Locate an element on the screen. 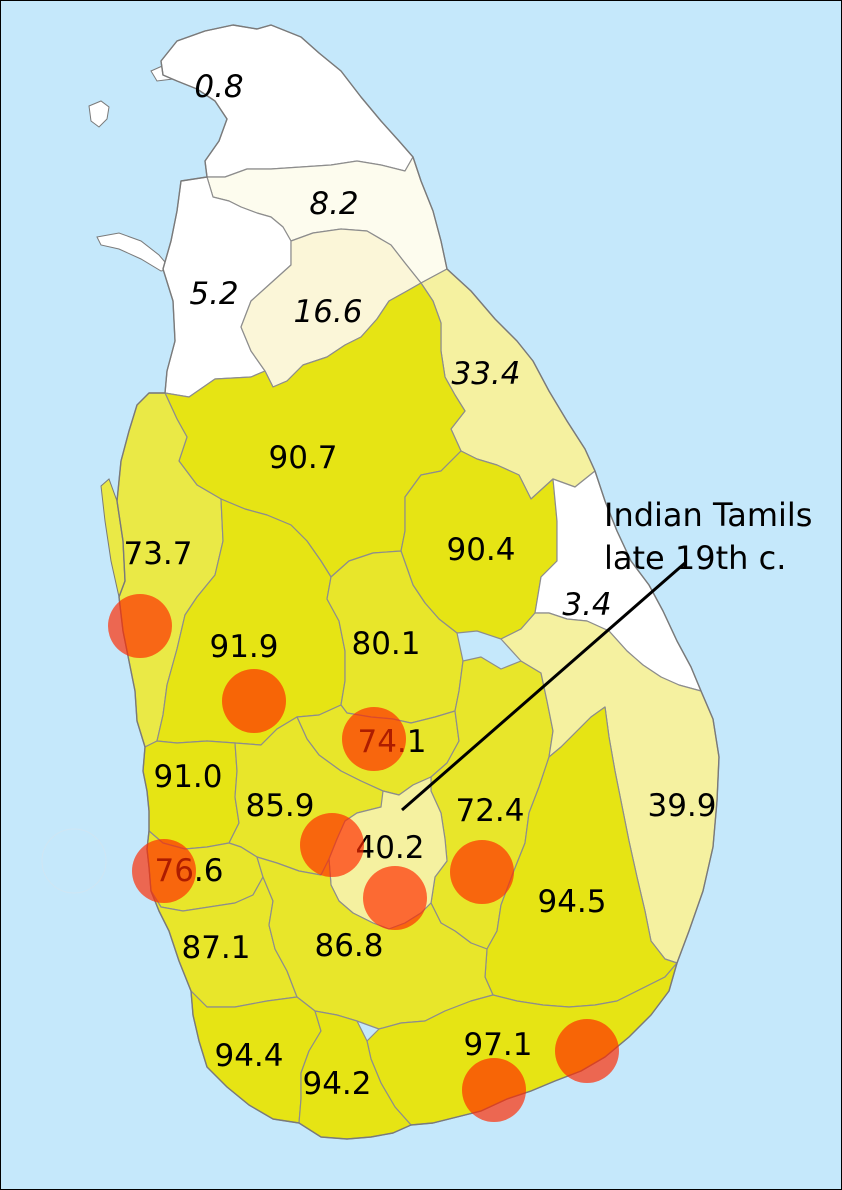  marker-kurunegala is located at coordinates (254, 701).